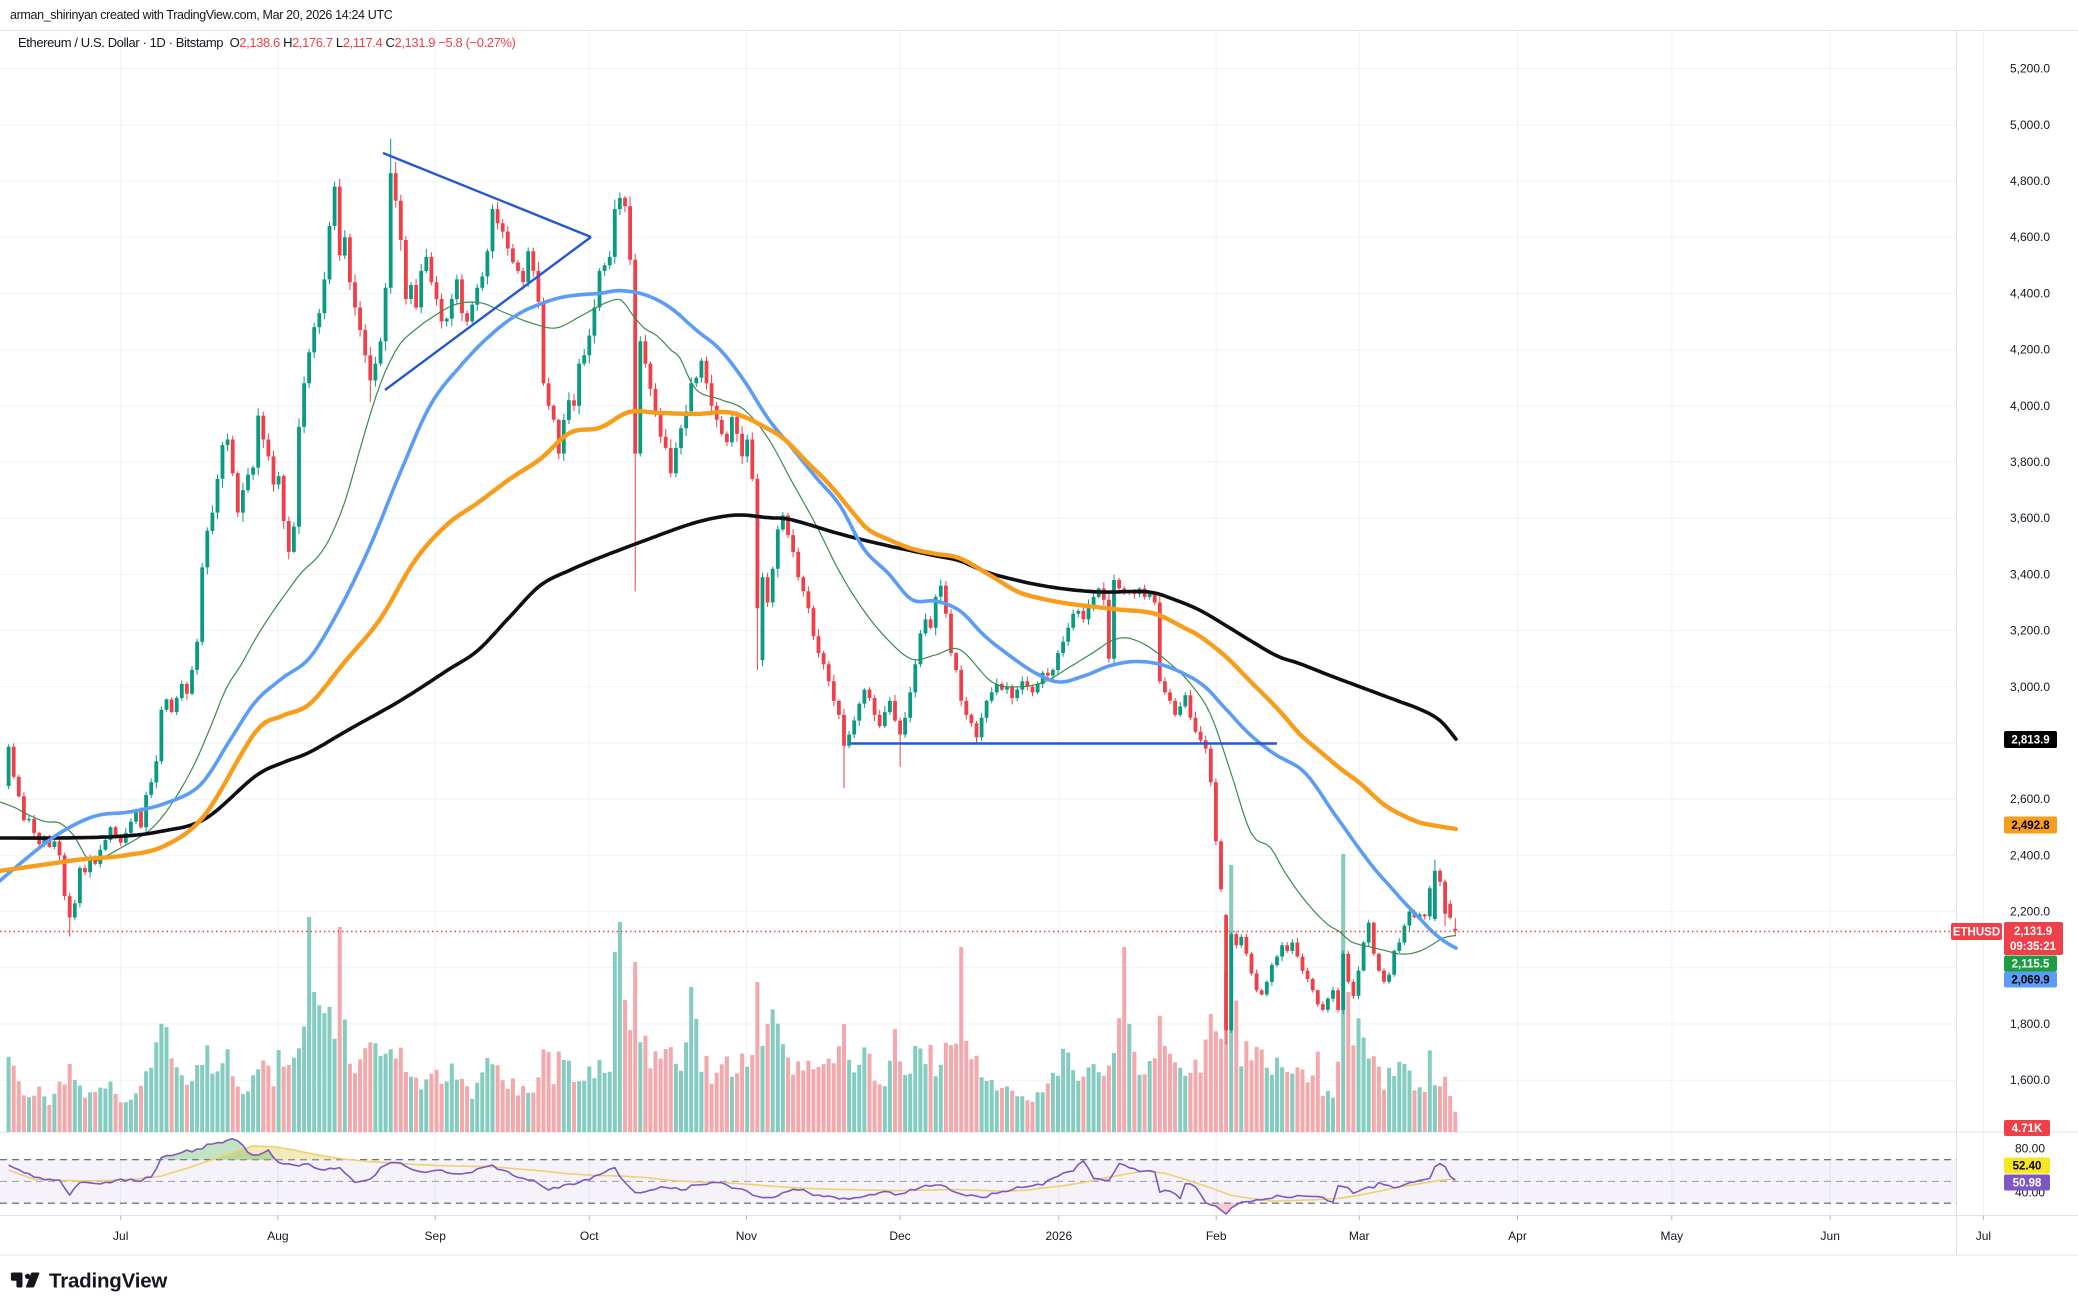  Describe the element at coordinates (2027, 1129) in the screenshot. I see `svg-text: 4.71K` at that location.